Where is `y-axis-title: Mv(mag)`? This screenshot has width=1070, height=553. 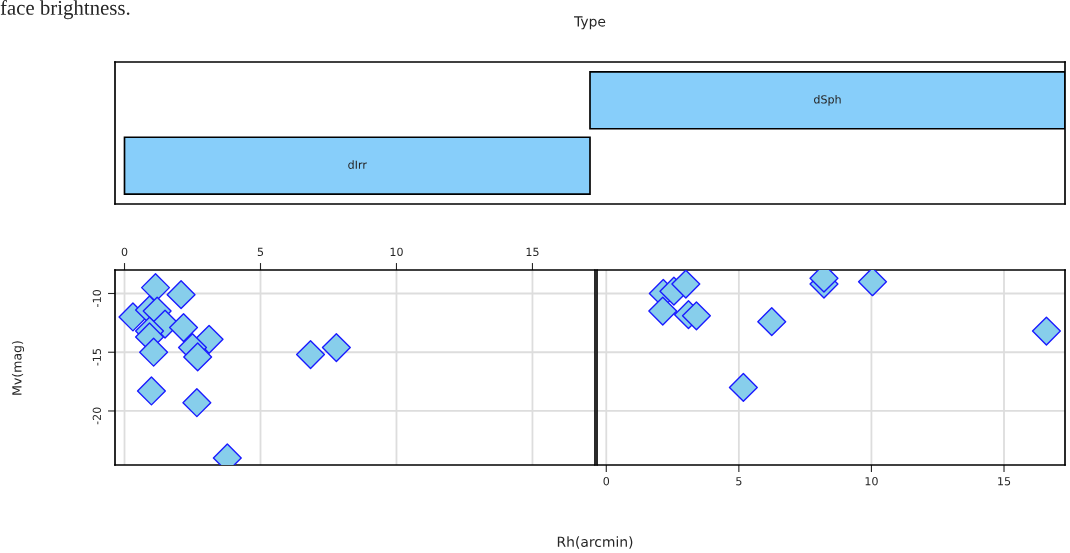 y-axis-title: Mv(mag) is located at coordinates (18, 368).